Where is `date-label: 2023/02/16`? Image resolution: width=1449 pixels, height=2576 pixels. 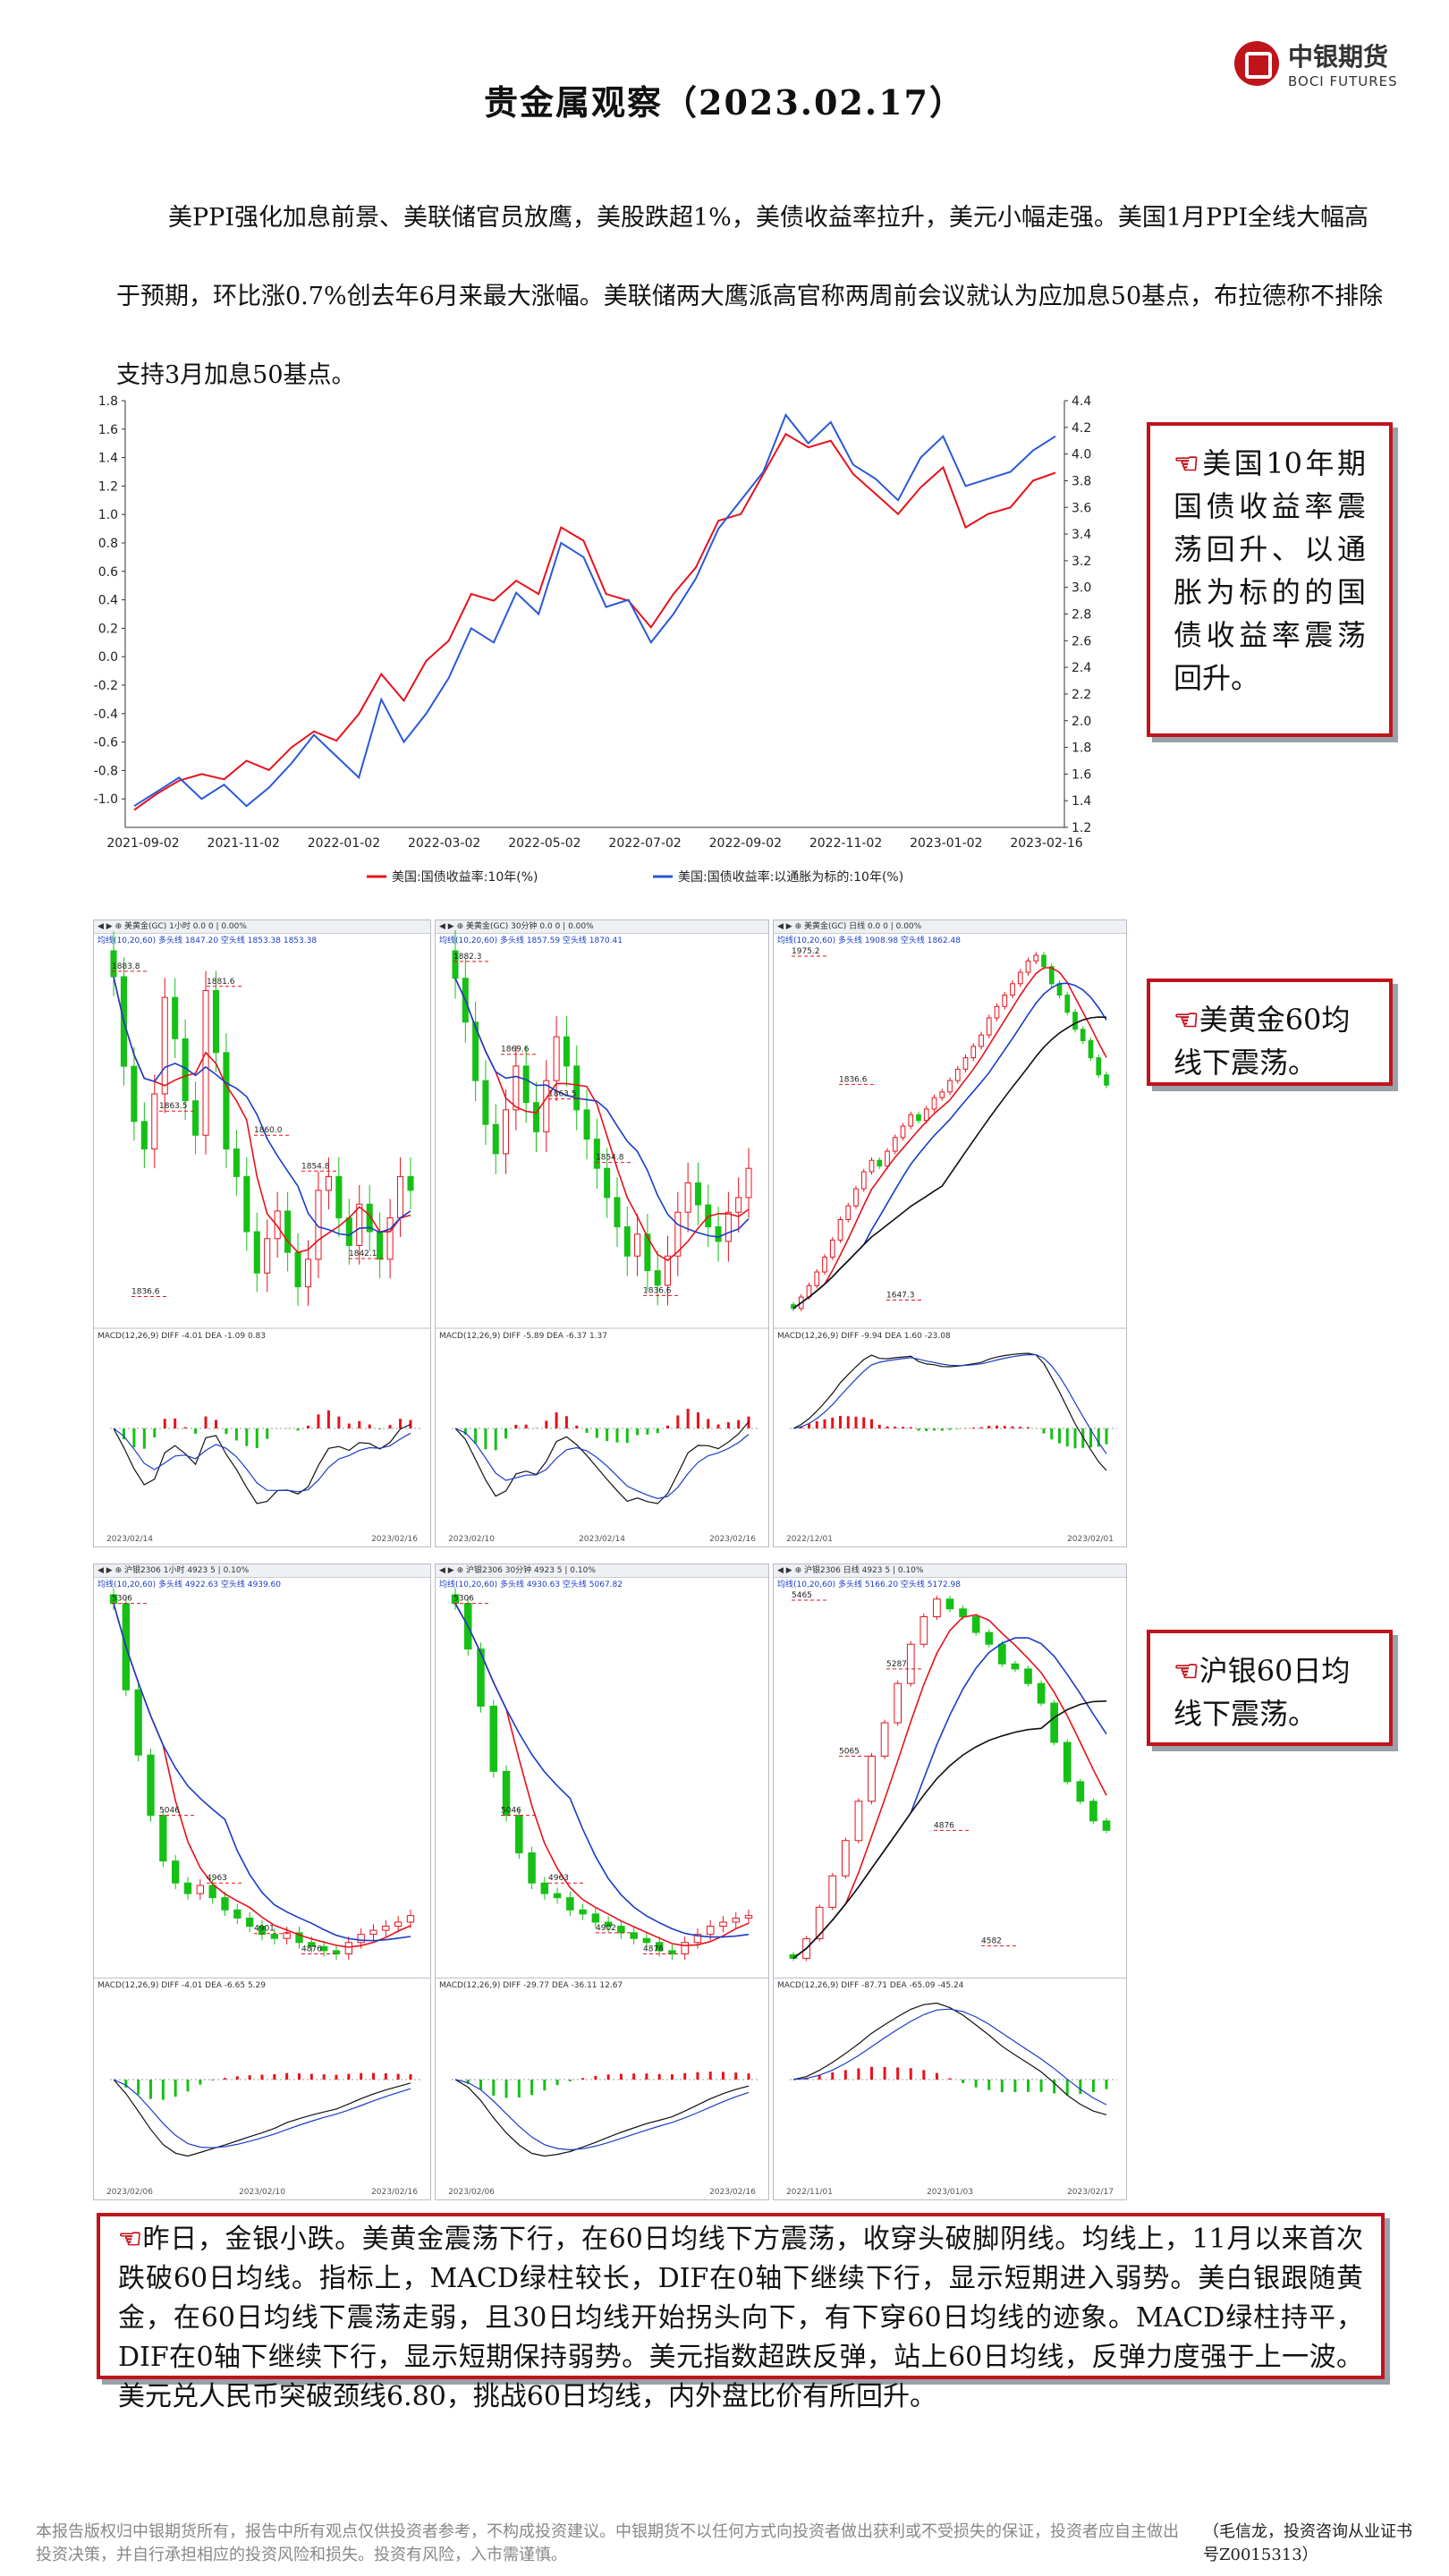
date-label: 2023/02/16 is located at coordinates (732, 2192).